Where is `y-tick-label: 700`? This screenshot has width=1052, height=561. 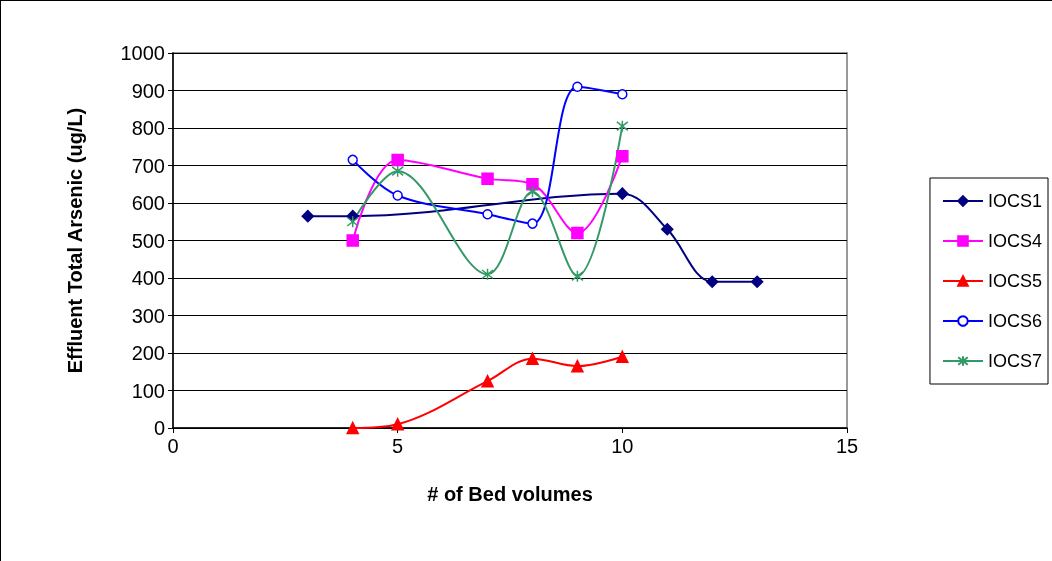
y-tick-label: 700 is located at coordinates (148, 165).